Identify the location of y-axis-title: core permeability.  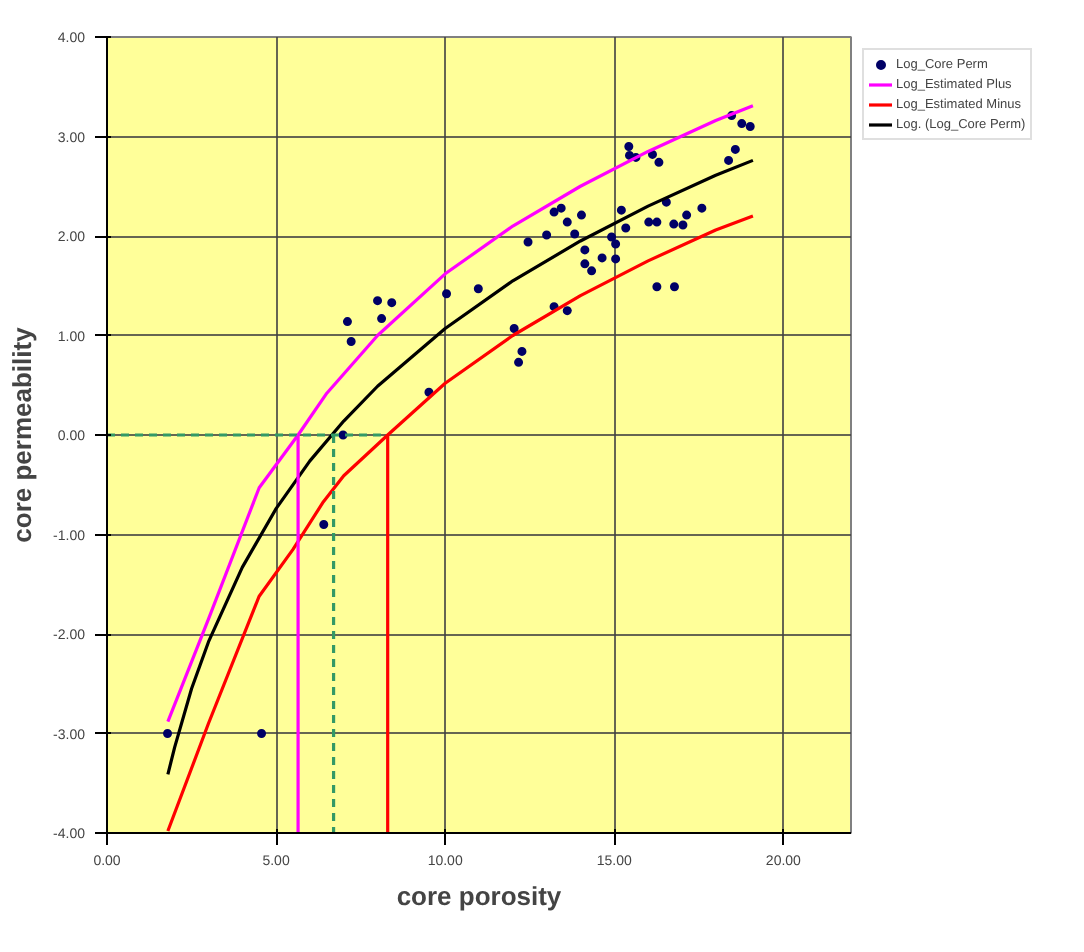
(22, 434).